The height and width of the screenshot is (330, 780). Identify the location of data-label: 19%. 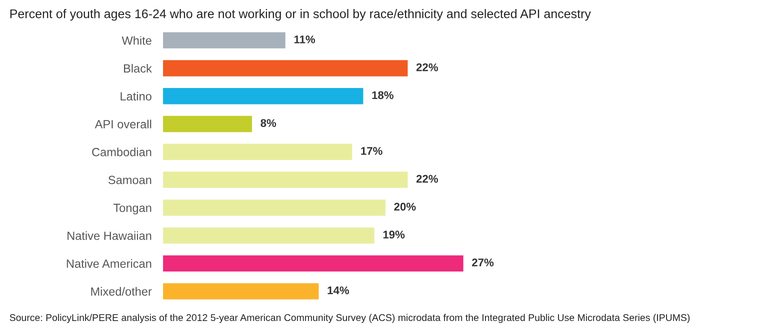
(394, 234).